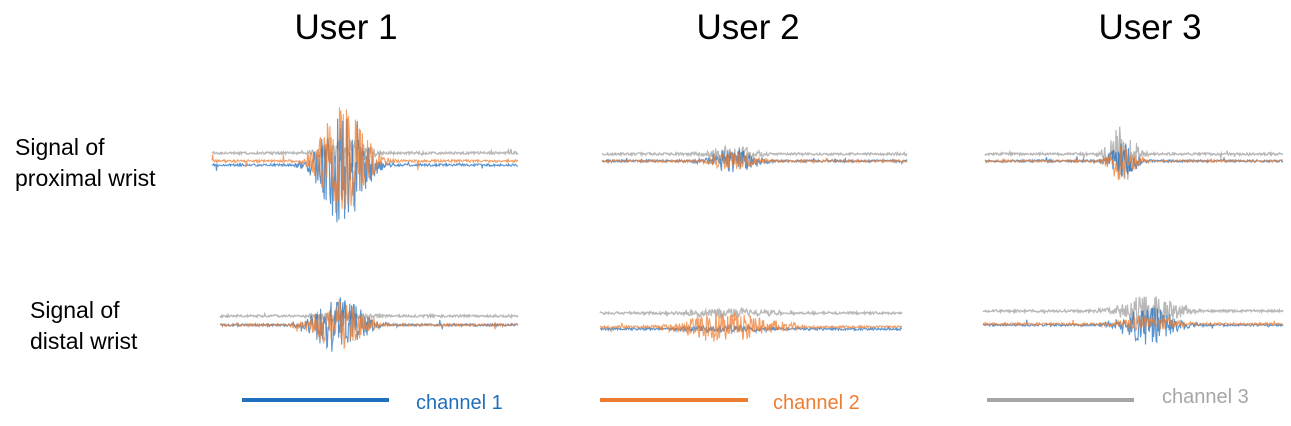 The width and height of the screenshot is (1291, 426). I want to click on row-label-distal-line2: distal wrist, so click(83, 341).